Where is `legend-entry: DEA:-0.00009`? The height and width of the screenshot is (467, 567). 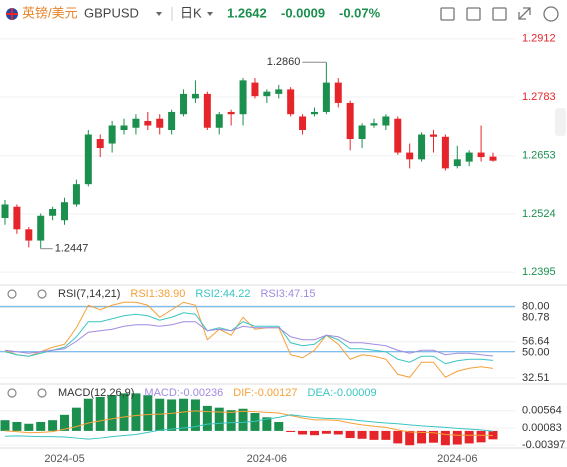 legend-entry: DEA:-0.00009 is located at coordinates (342, 393).